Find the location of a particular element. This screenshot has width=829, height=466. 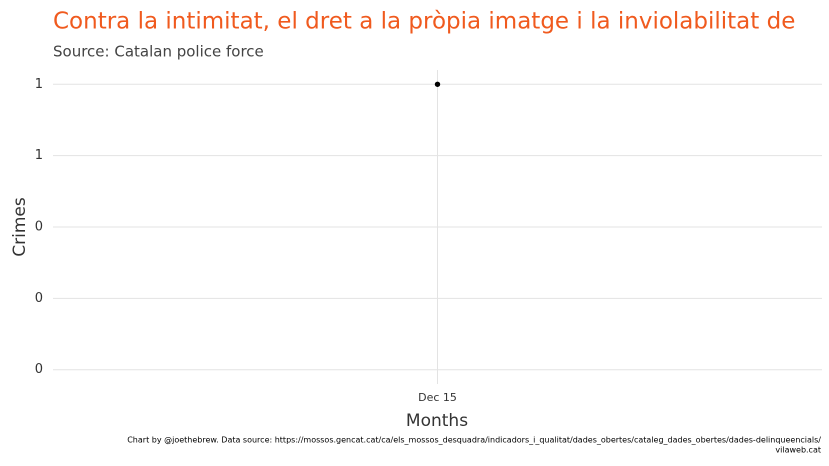

chart-subtitle: Source: Catalan police force is located at coordinates (158, 52).